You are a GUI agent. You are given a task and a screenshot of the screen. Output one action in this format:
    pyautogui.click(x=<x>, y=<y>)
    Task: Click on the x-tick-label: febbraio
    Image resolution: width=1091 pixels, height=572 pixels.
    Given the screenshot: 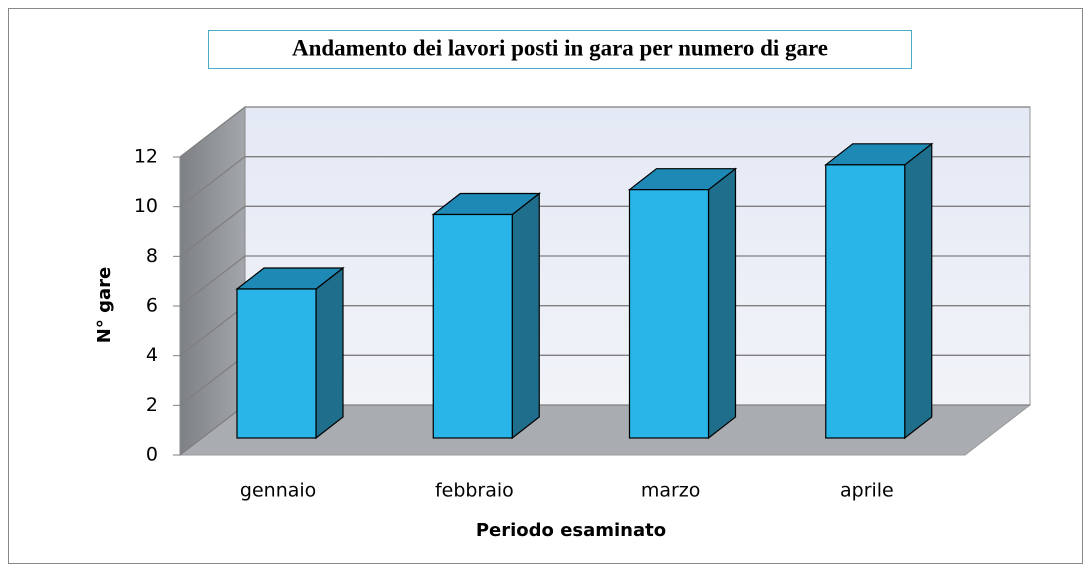 What is the action you would take?
    pyautogui.click(x=474, y=491)
    